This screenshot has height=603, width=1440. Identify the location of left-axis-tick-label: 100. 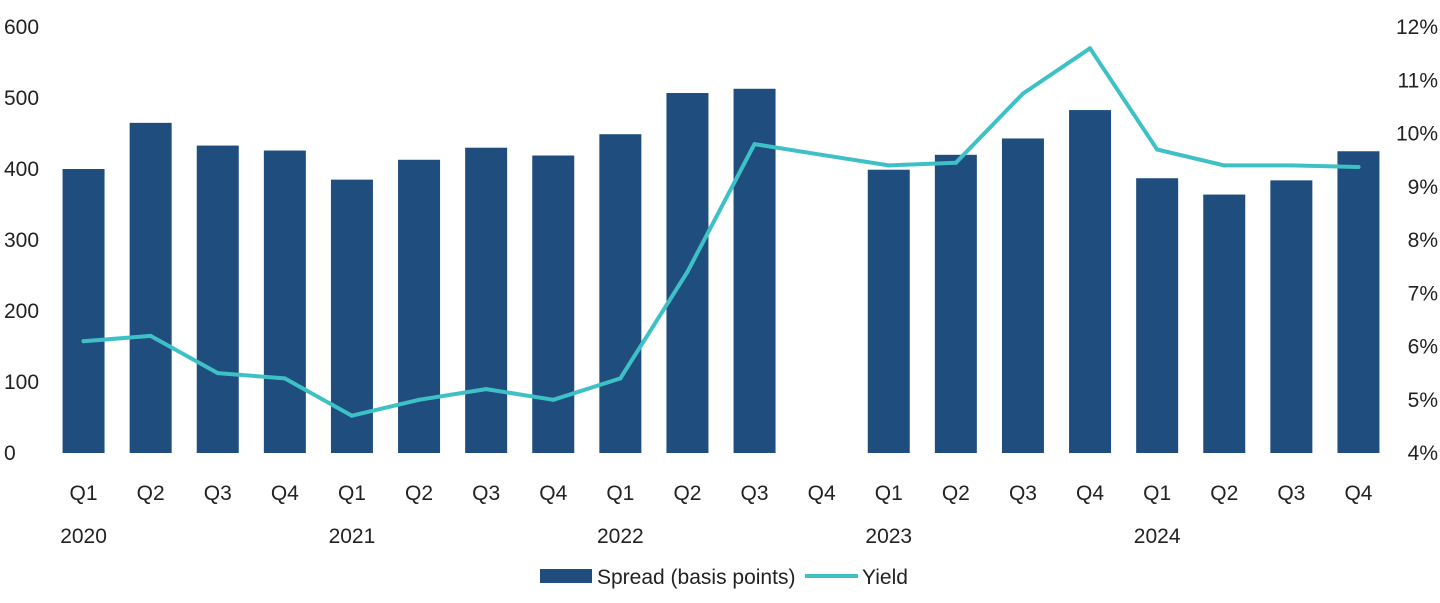
(21, 382).